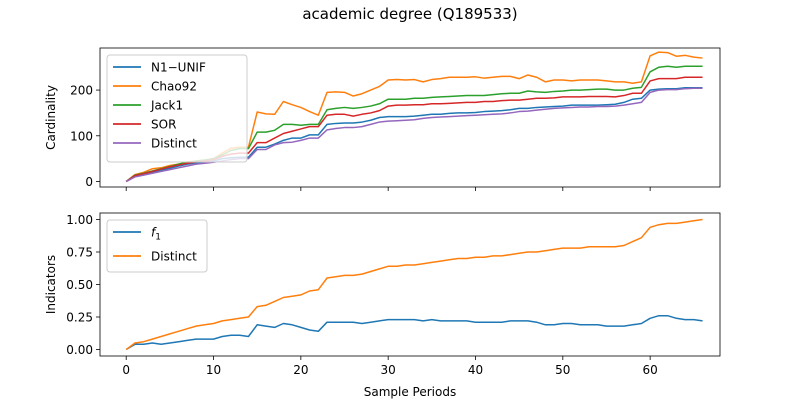  What do you see at coordinates (126, 370) in the screenshot?
I see `indicators-x-tick-label: 0` at bounding box center [126, 370].